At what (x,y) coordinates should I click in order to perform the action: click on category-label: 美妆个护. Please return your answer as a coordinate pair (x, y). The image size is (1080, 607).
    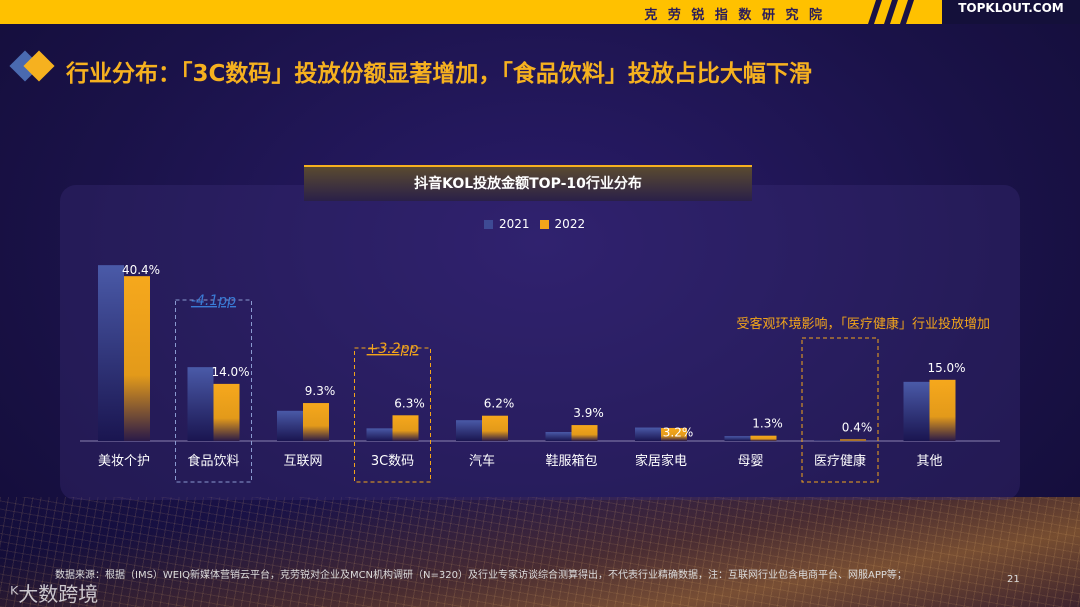
    Looking at the image, I should click on (124, 461).